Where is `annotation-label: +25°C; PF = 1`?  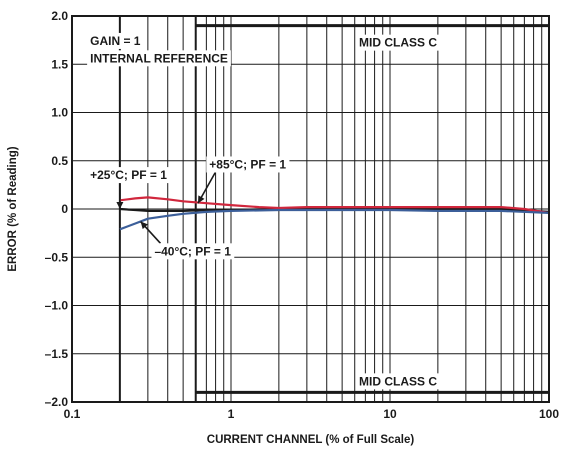 annotation-label: +25°C; PF = 1 is located at coordinates (128, 175).